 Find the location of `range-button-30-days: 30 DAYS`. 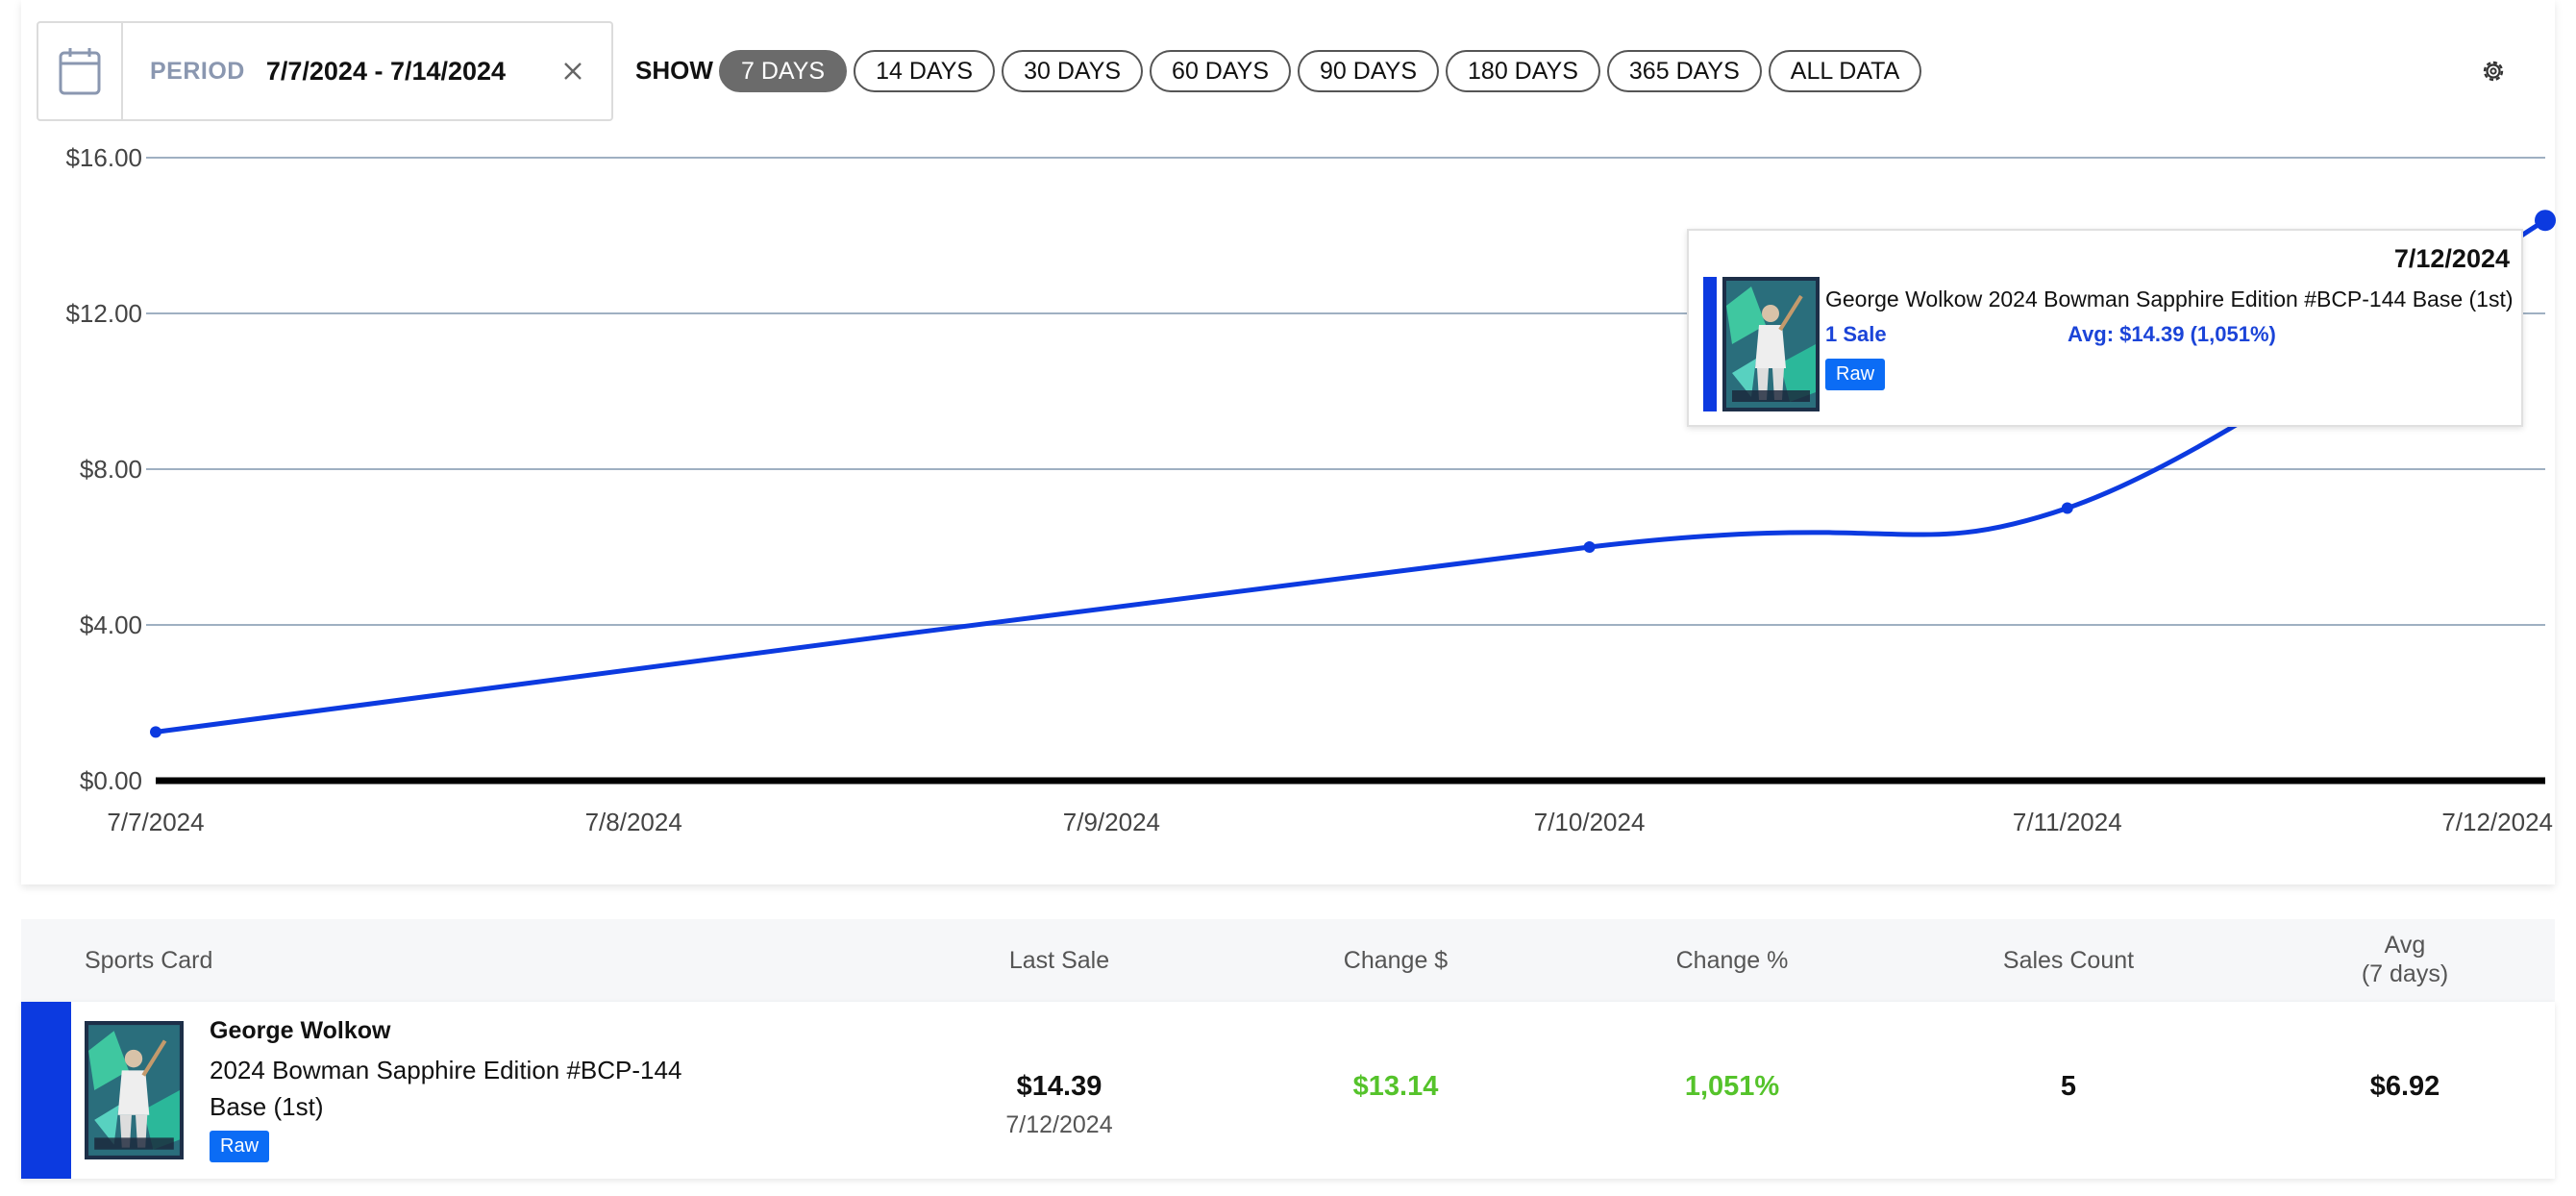

range-button-30-days: 30 DAYS is located at coordinates (1073, 71).